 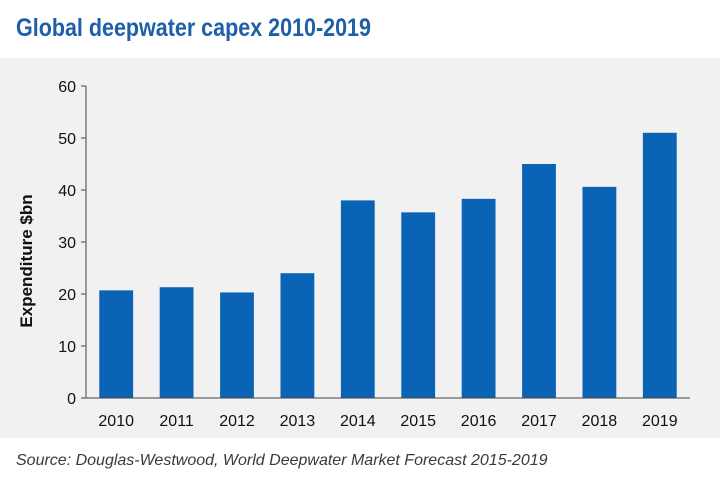 What do you see at coordinates (116, 344) in the screenshot?
I see `bar-2010` at bounding box center [116, 344].